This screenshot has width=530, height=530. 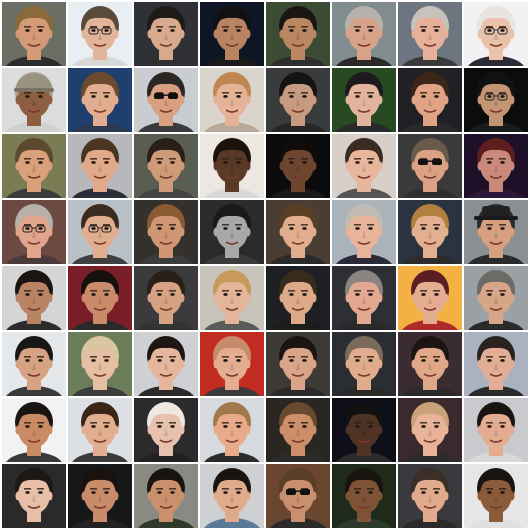 What do you see at coordinates (232, 232) in the screenshot?
I see `face-thumbnail-r4-c4` at bounding box center [232, 232].